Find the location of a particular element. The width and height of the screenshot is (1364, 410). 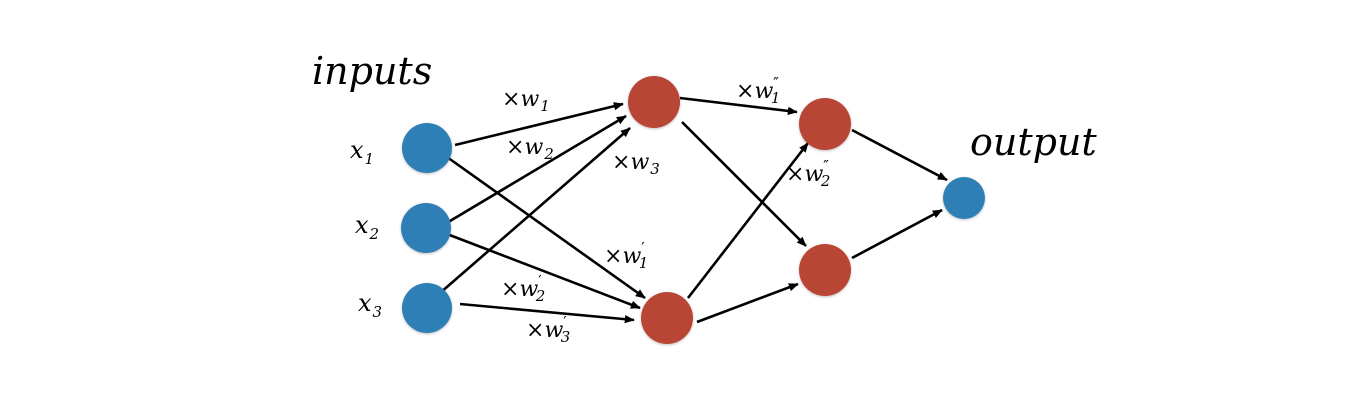

inputs-label: inputs is located at coordinates (372, 71).